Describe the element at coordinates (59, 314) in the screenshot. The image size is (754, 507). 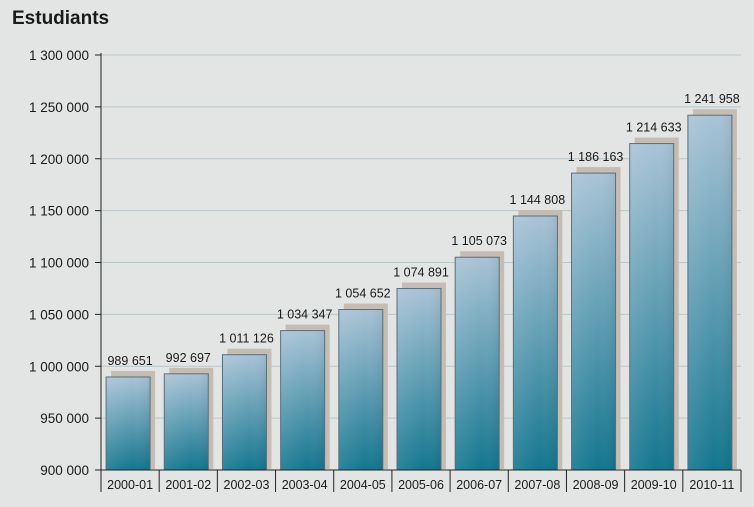
I see `y-tick-label: 1 050 000` at that location.